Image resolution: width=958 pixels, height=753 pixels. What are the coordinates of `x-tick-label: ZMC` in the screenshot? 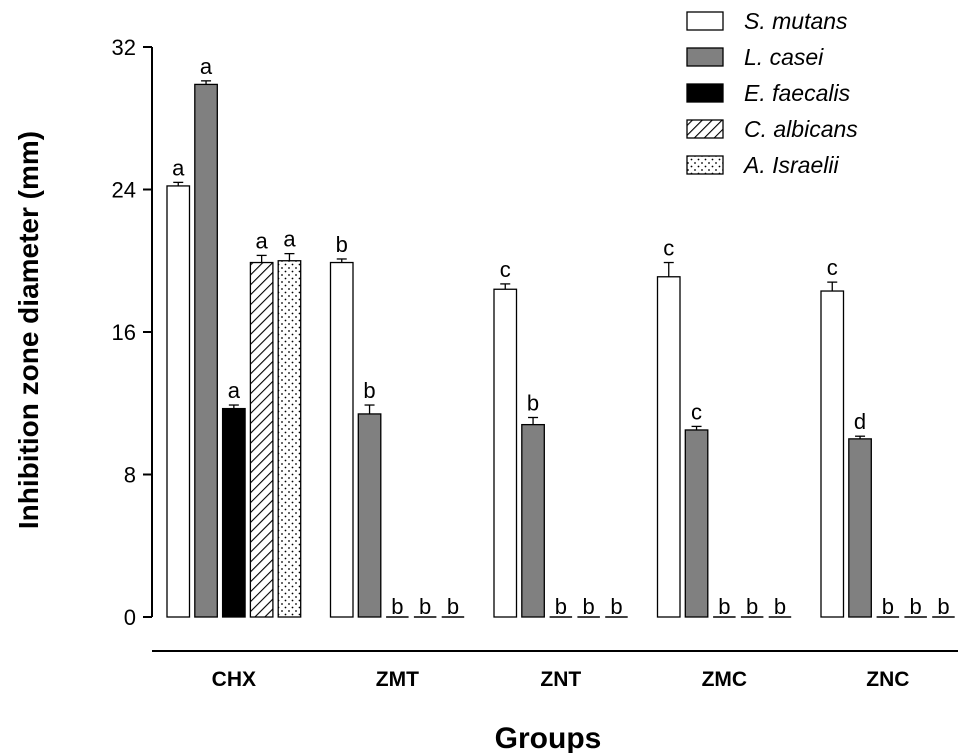 It's located at (725, 679).